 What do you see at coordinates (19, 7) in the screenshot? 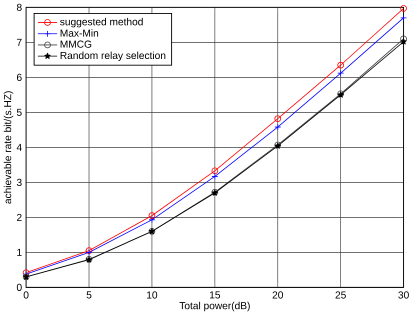
I see `y-tick-label: 8` at bounding box center [19, 7].